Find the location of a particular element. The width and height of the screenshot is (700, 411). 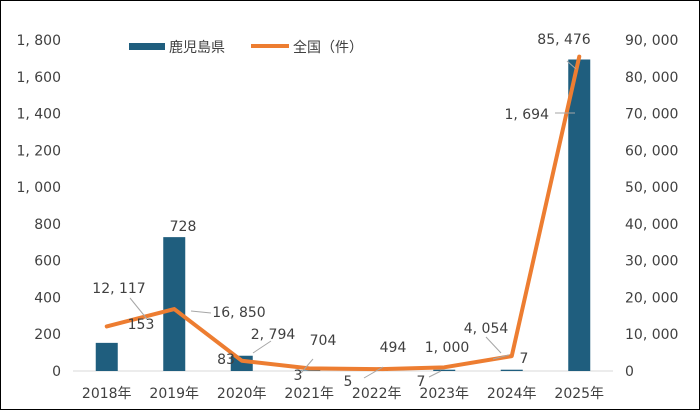

x-tick-label: 2023年 is located at coordinates (444, 394).